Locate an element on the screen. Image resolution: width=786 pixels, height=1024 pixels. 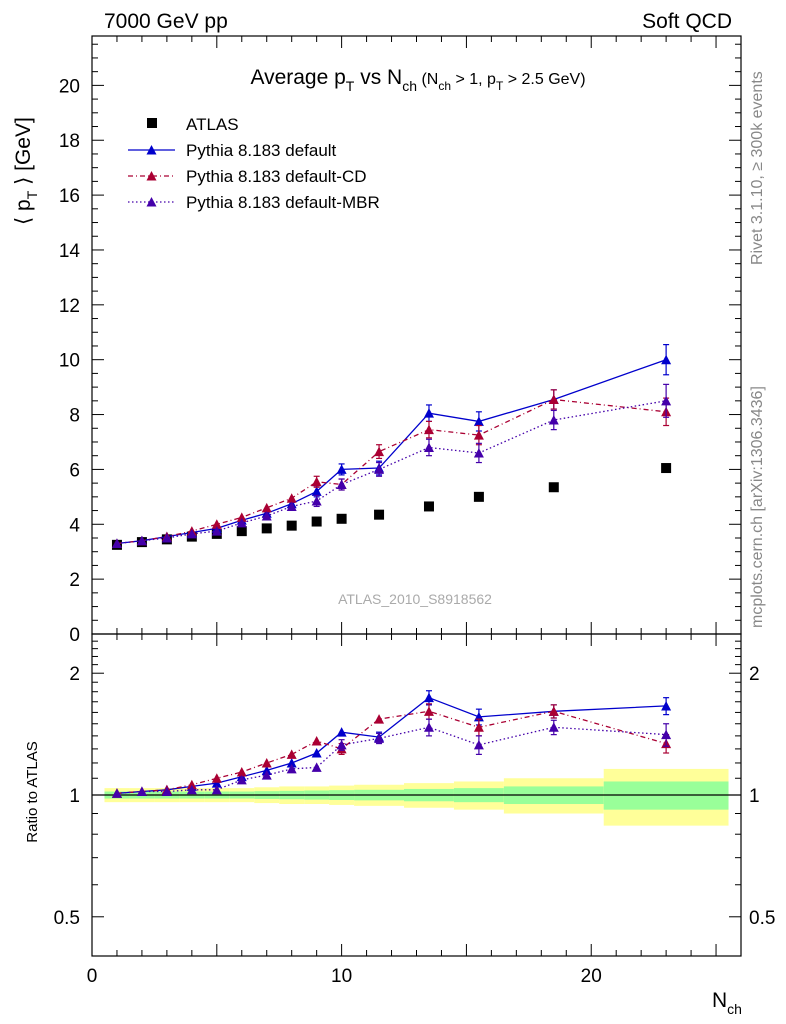
rivet-label: Rivet 3.1.10, ≥ 300k events is located at coordinates (757, 168).